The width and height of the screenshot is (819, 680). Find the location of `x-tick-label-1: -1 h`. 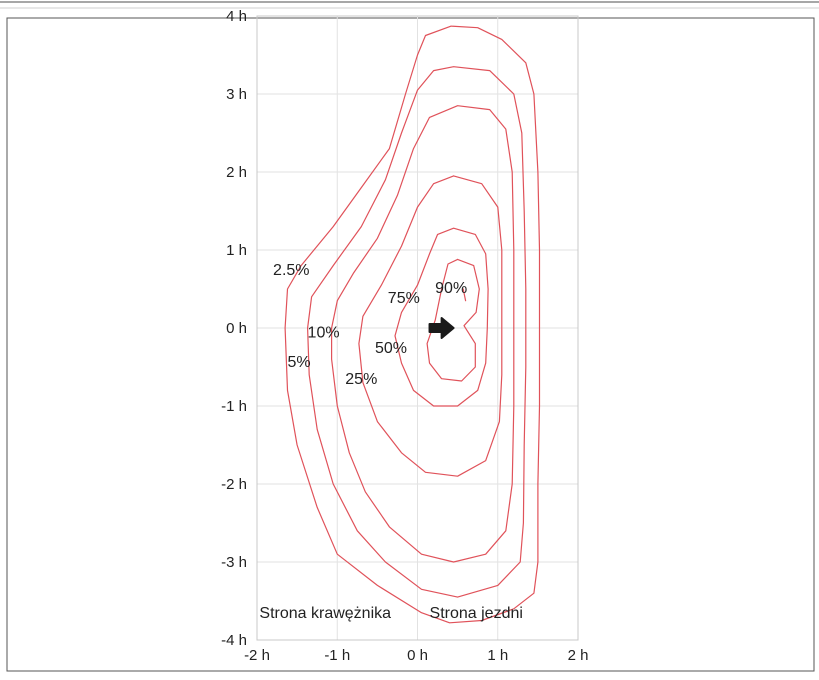

x-tick-label-1: -1 h is located at coordinates (337, 655).